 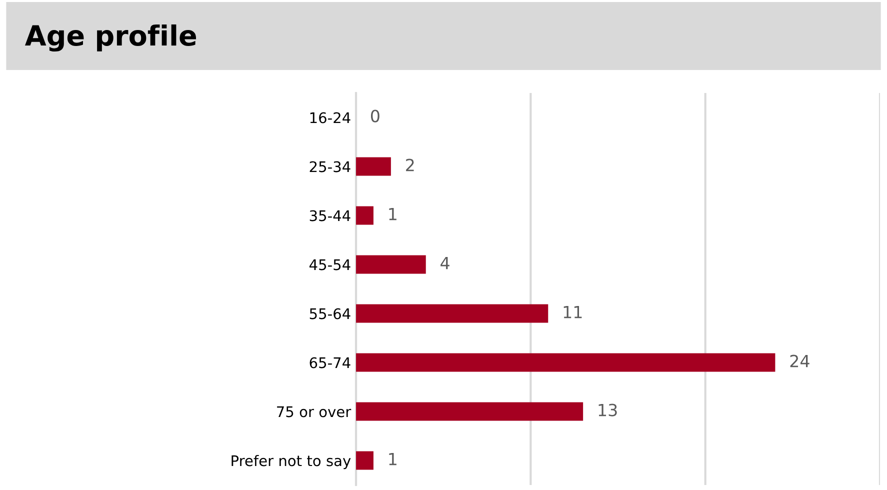 I want to click on y-tick-label: 45-54, so click(x=329, y=264).